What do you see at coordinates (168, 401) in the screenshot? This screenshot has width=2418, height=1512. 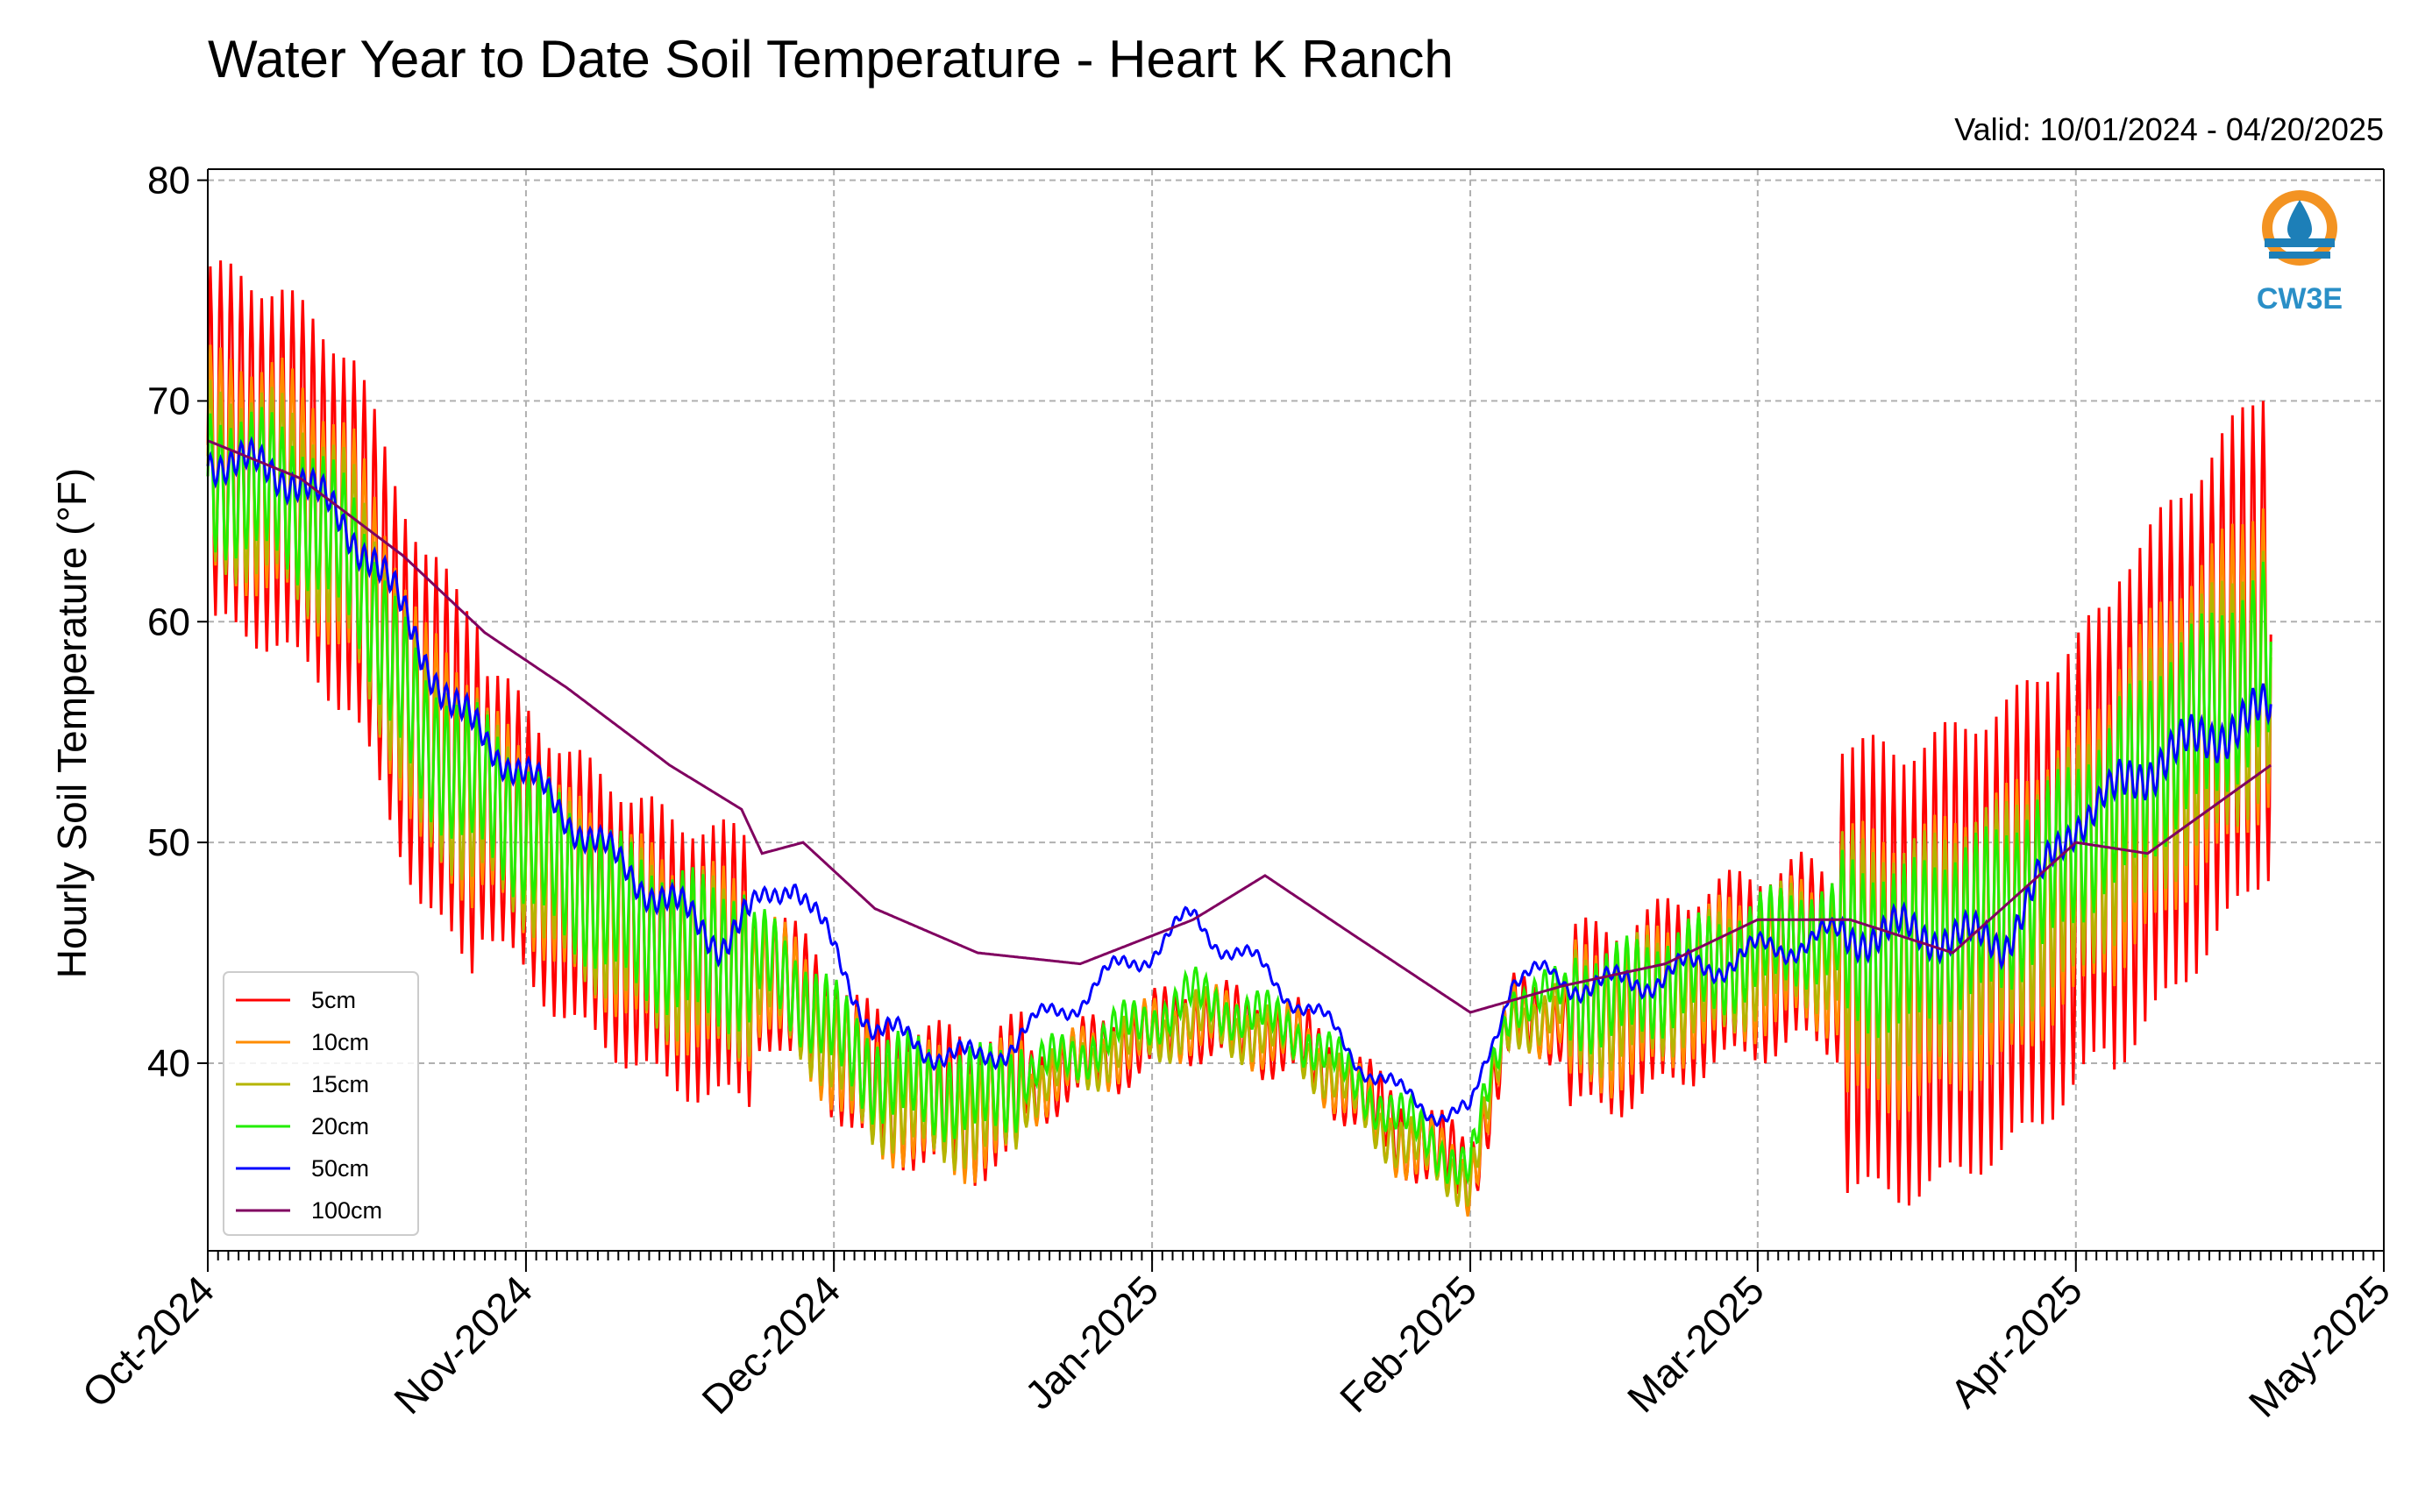 I see `y-tick-label: 70` at bounding box center [168, 401].